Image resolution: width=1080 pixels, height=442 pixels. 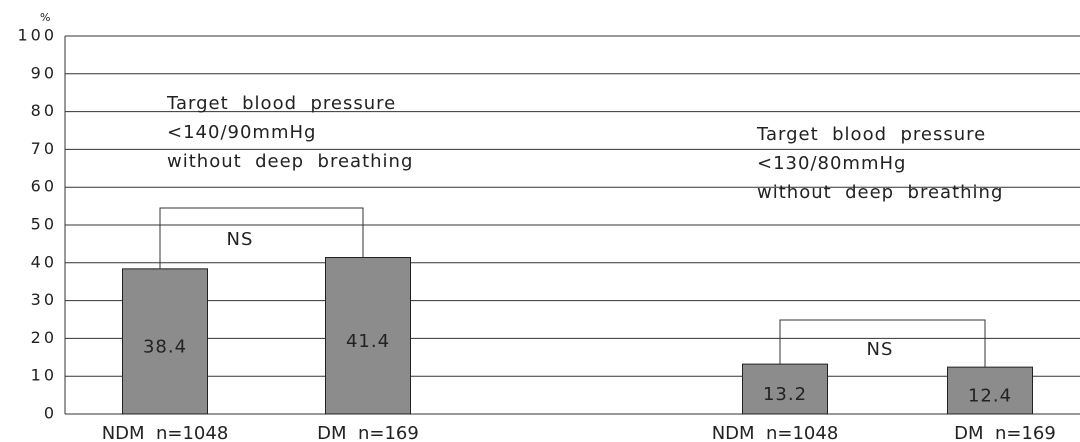 I want to click on y-tick-label: 30, so click(x=44, y=299).